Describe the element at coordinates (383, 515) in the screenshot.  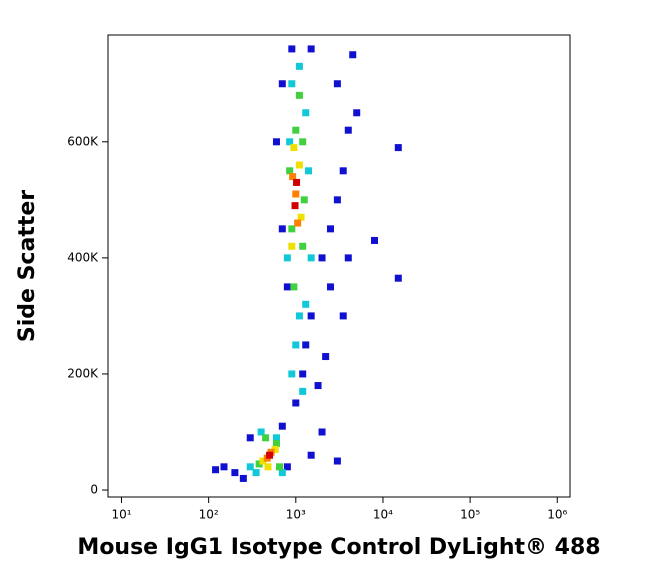
I see `x-tick-label: 10⁴` at that location.